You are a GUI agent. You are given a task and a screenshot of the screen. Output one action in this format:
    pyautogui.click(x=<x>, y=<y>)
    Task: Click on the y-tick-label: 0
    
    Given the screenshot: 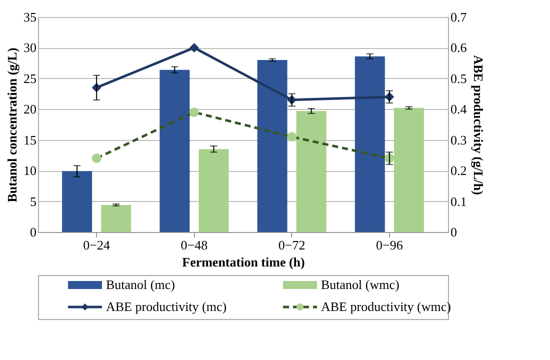 What is the action you would take?
    pyautogui.click(x=33, y=232)
    